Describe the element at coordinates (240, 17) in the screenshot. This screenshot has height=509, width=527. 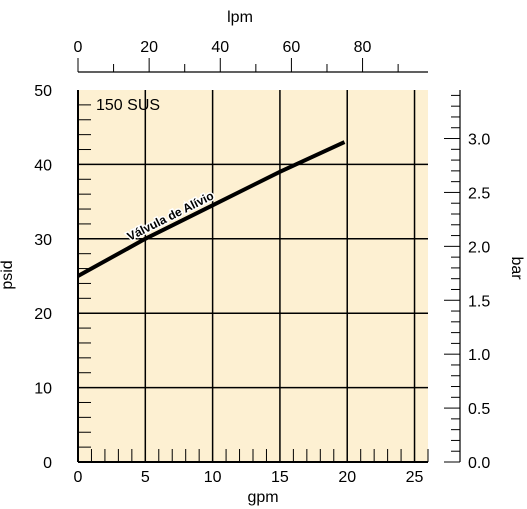
I see `x2-axis-title: lpm` at that location.